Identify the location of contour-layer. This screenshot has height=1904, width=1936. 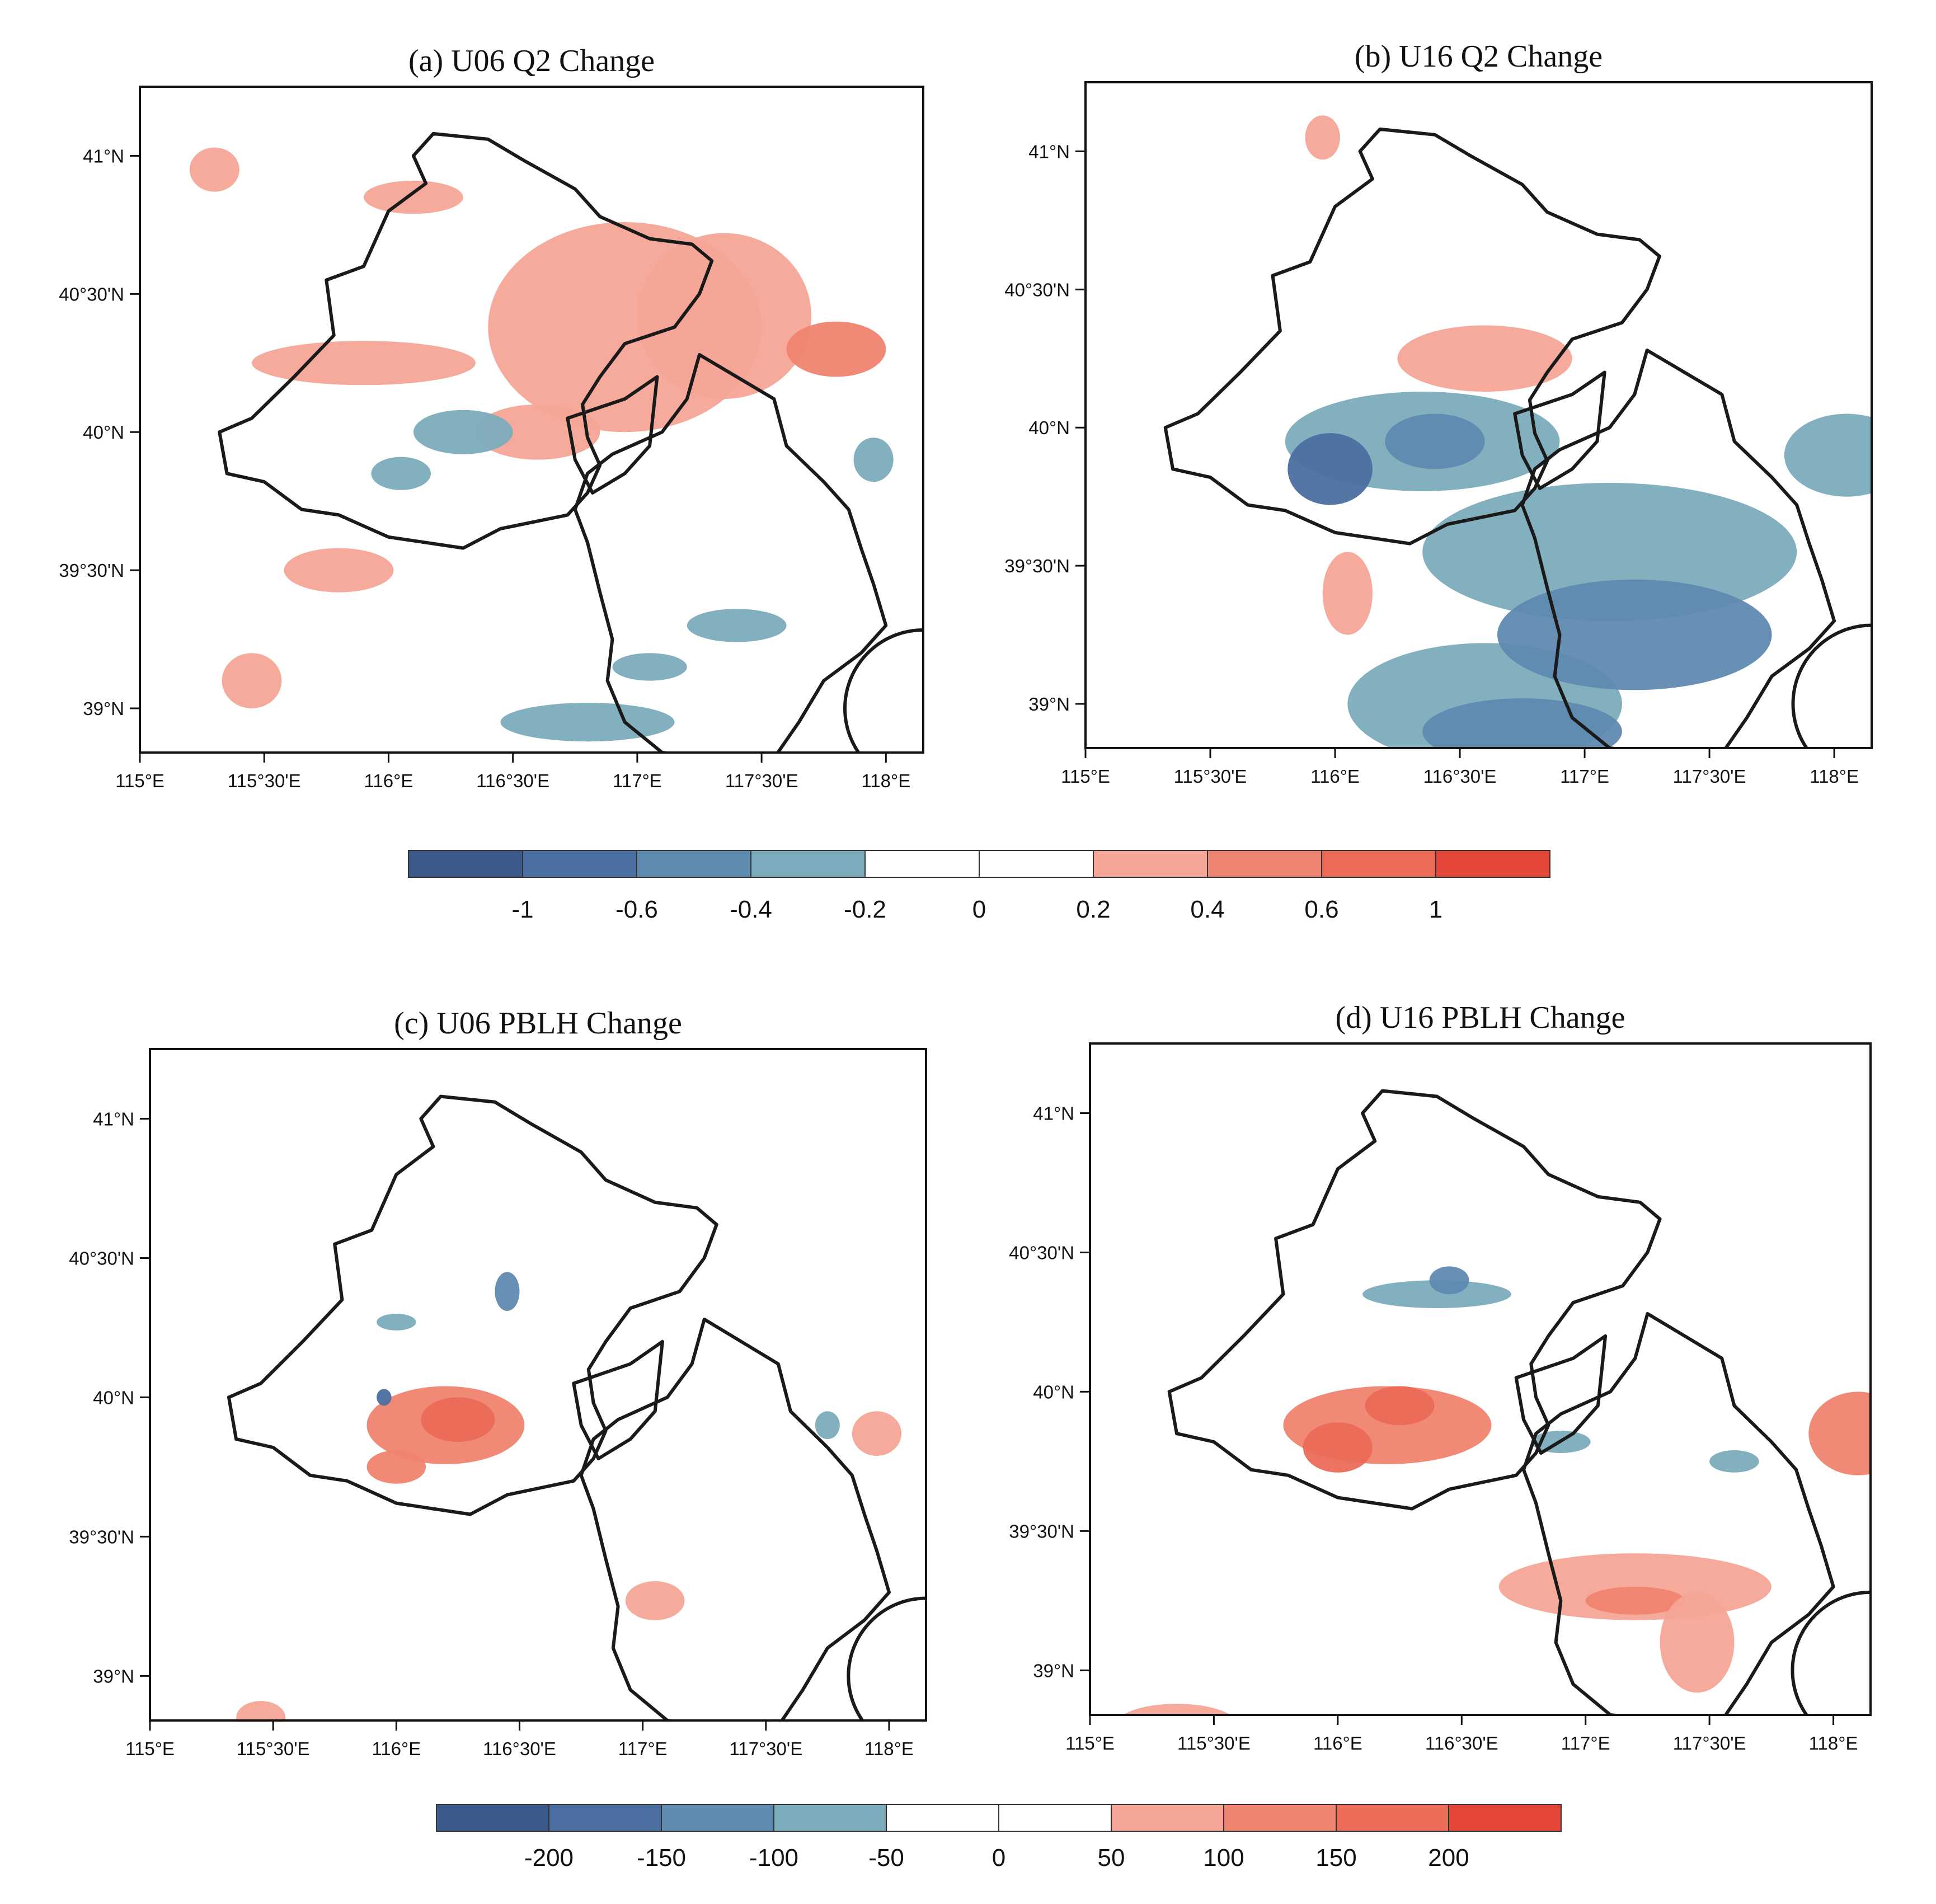
(568, 1496).